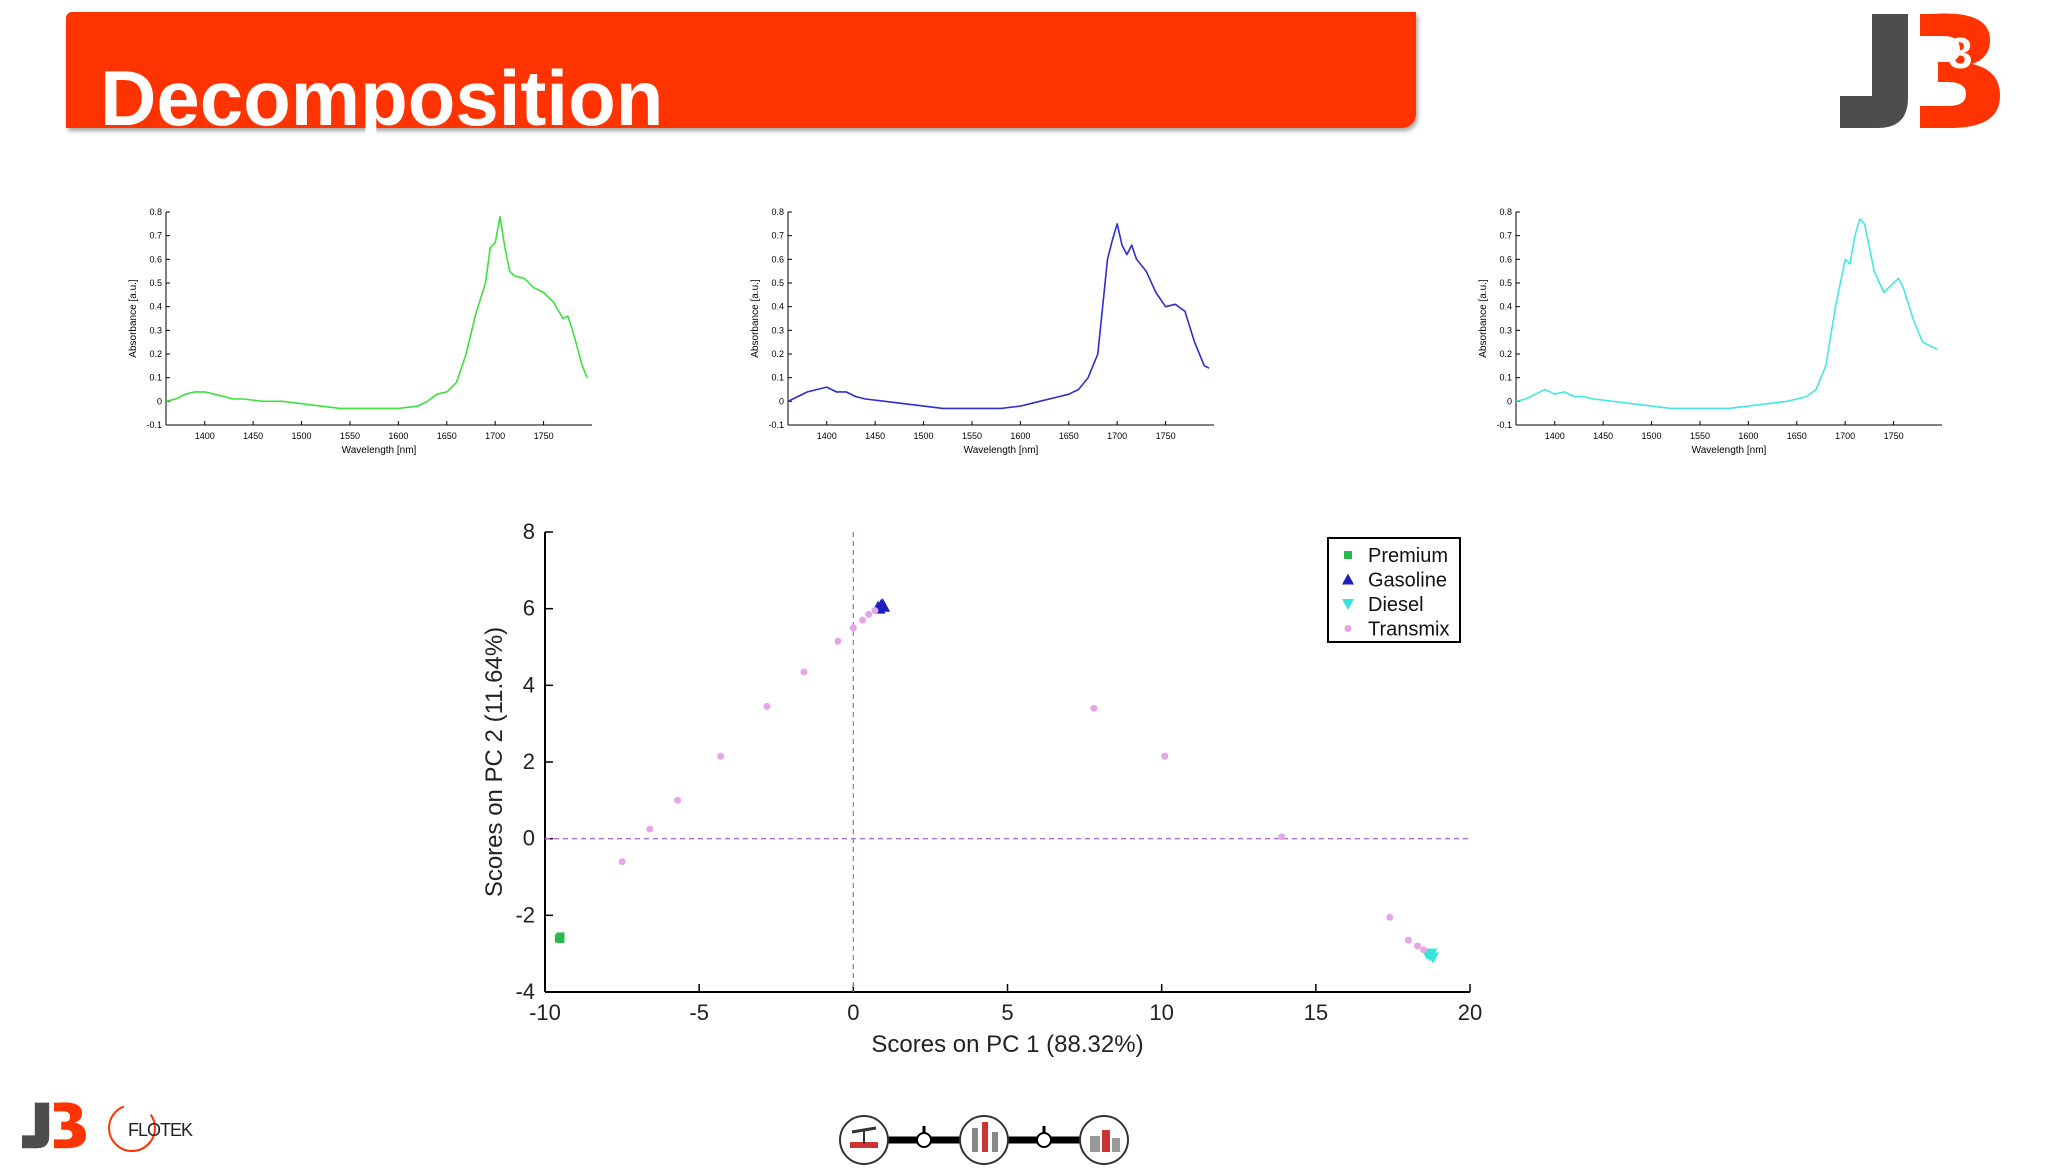 The image size is (2048, 1168). Describe the element at coordinates (382, 98) in the screenshot. I see `slide-title: Decomposition` at that location.